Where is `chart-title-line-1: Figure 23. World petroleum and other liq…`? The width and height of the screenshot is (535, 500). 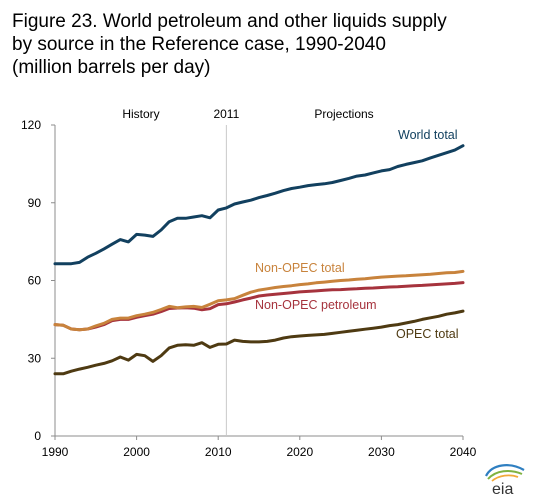 chart-title-line-1: Figure 23. World petroleum and other liq… is located at coordinates (229, 21).